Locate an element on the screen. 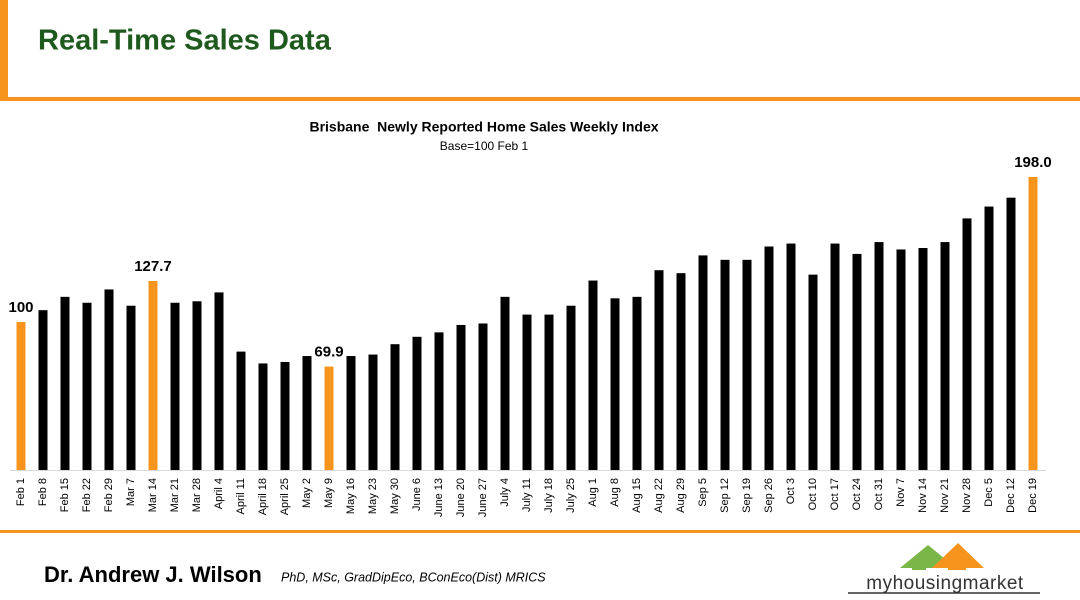 This screenshot has width=1080, height=600. x-tick-label: Sep 12 is located at coordinates (725, 495).